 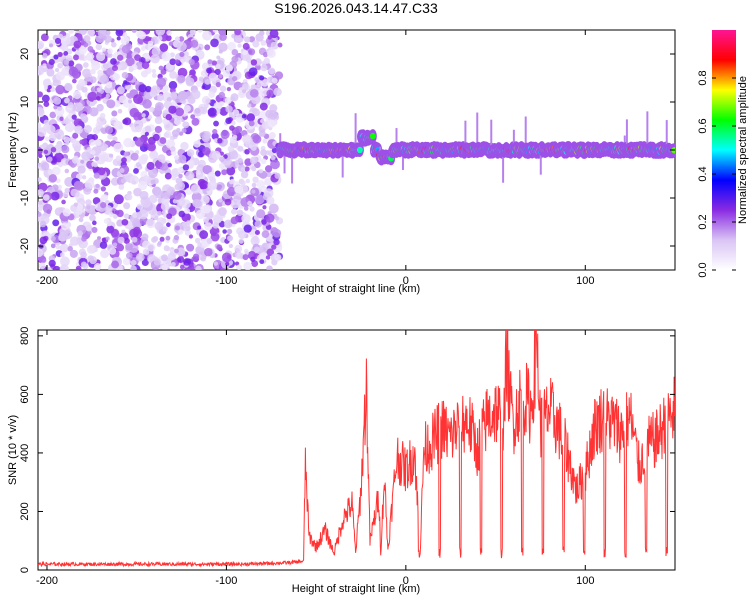 What do you see at coordinates (356, 289) in the screenshot?
I see `spectrogram-x-axis-label: Height of straight line (km)` at bounding box center [356, 289].